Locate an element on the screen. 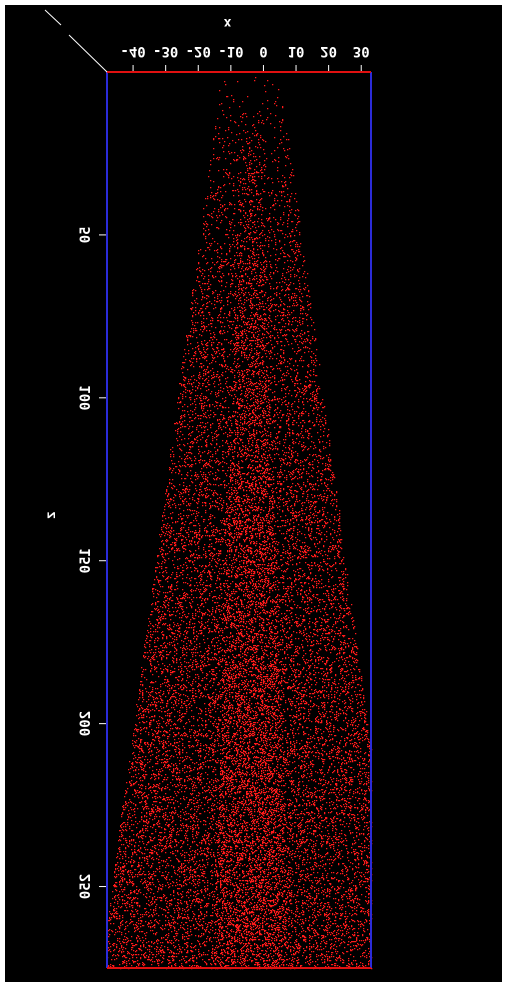  z-axis-title: z is located at coordinates (51, 515).